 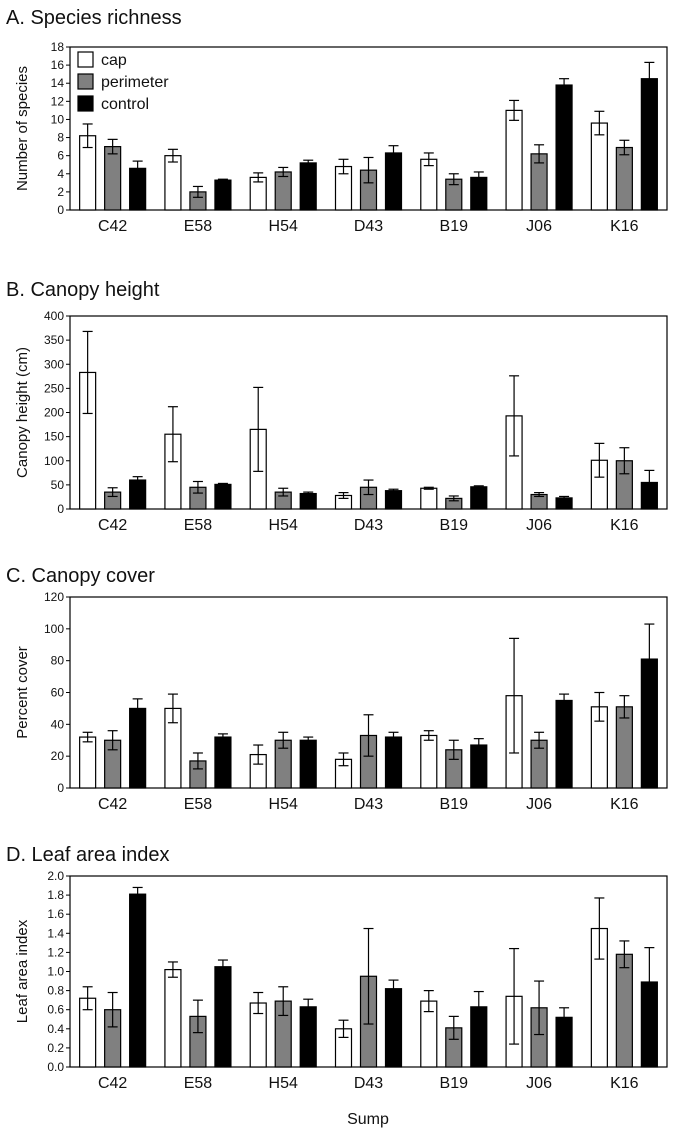 I want to click on panel-title: C. Canopy cover, so click(x=80, y=576).